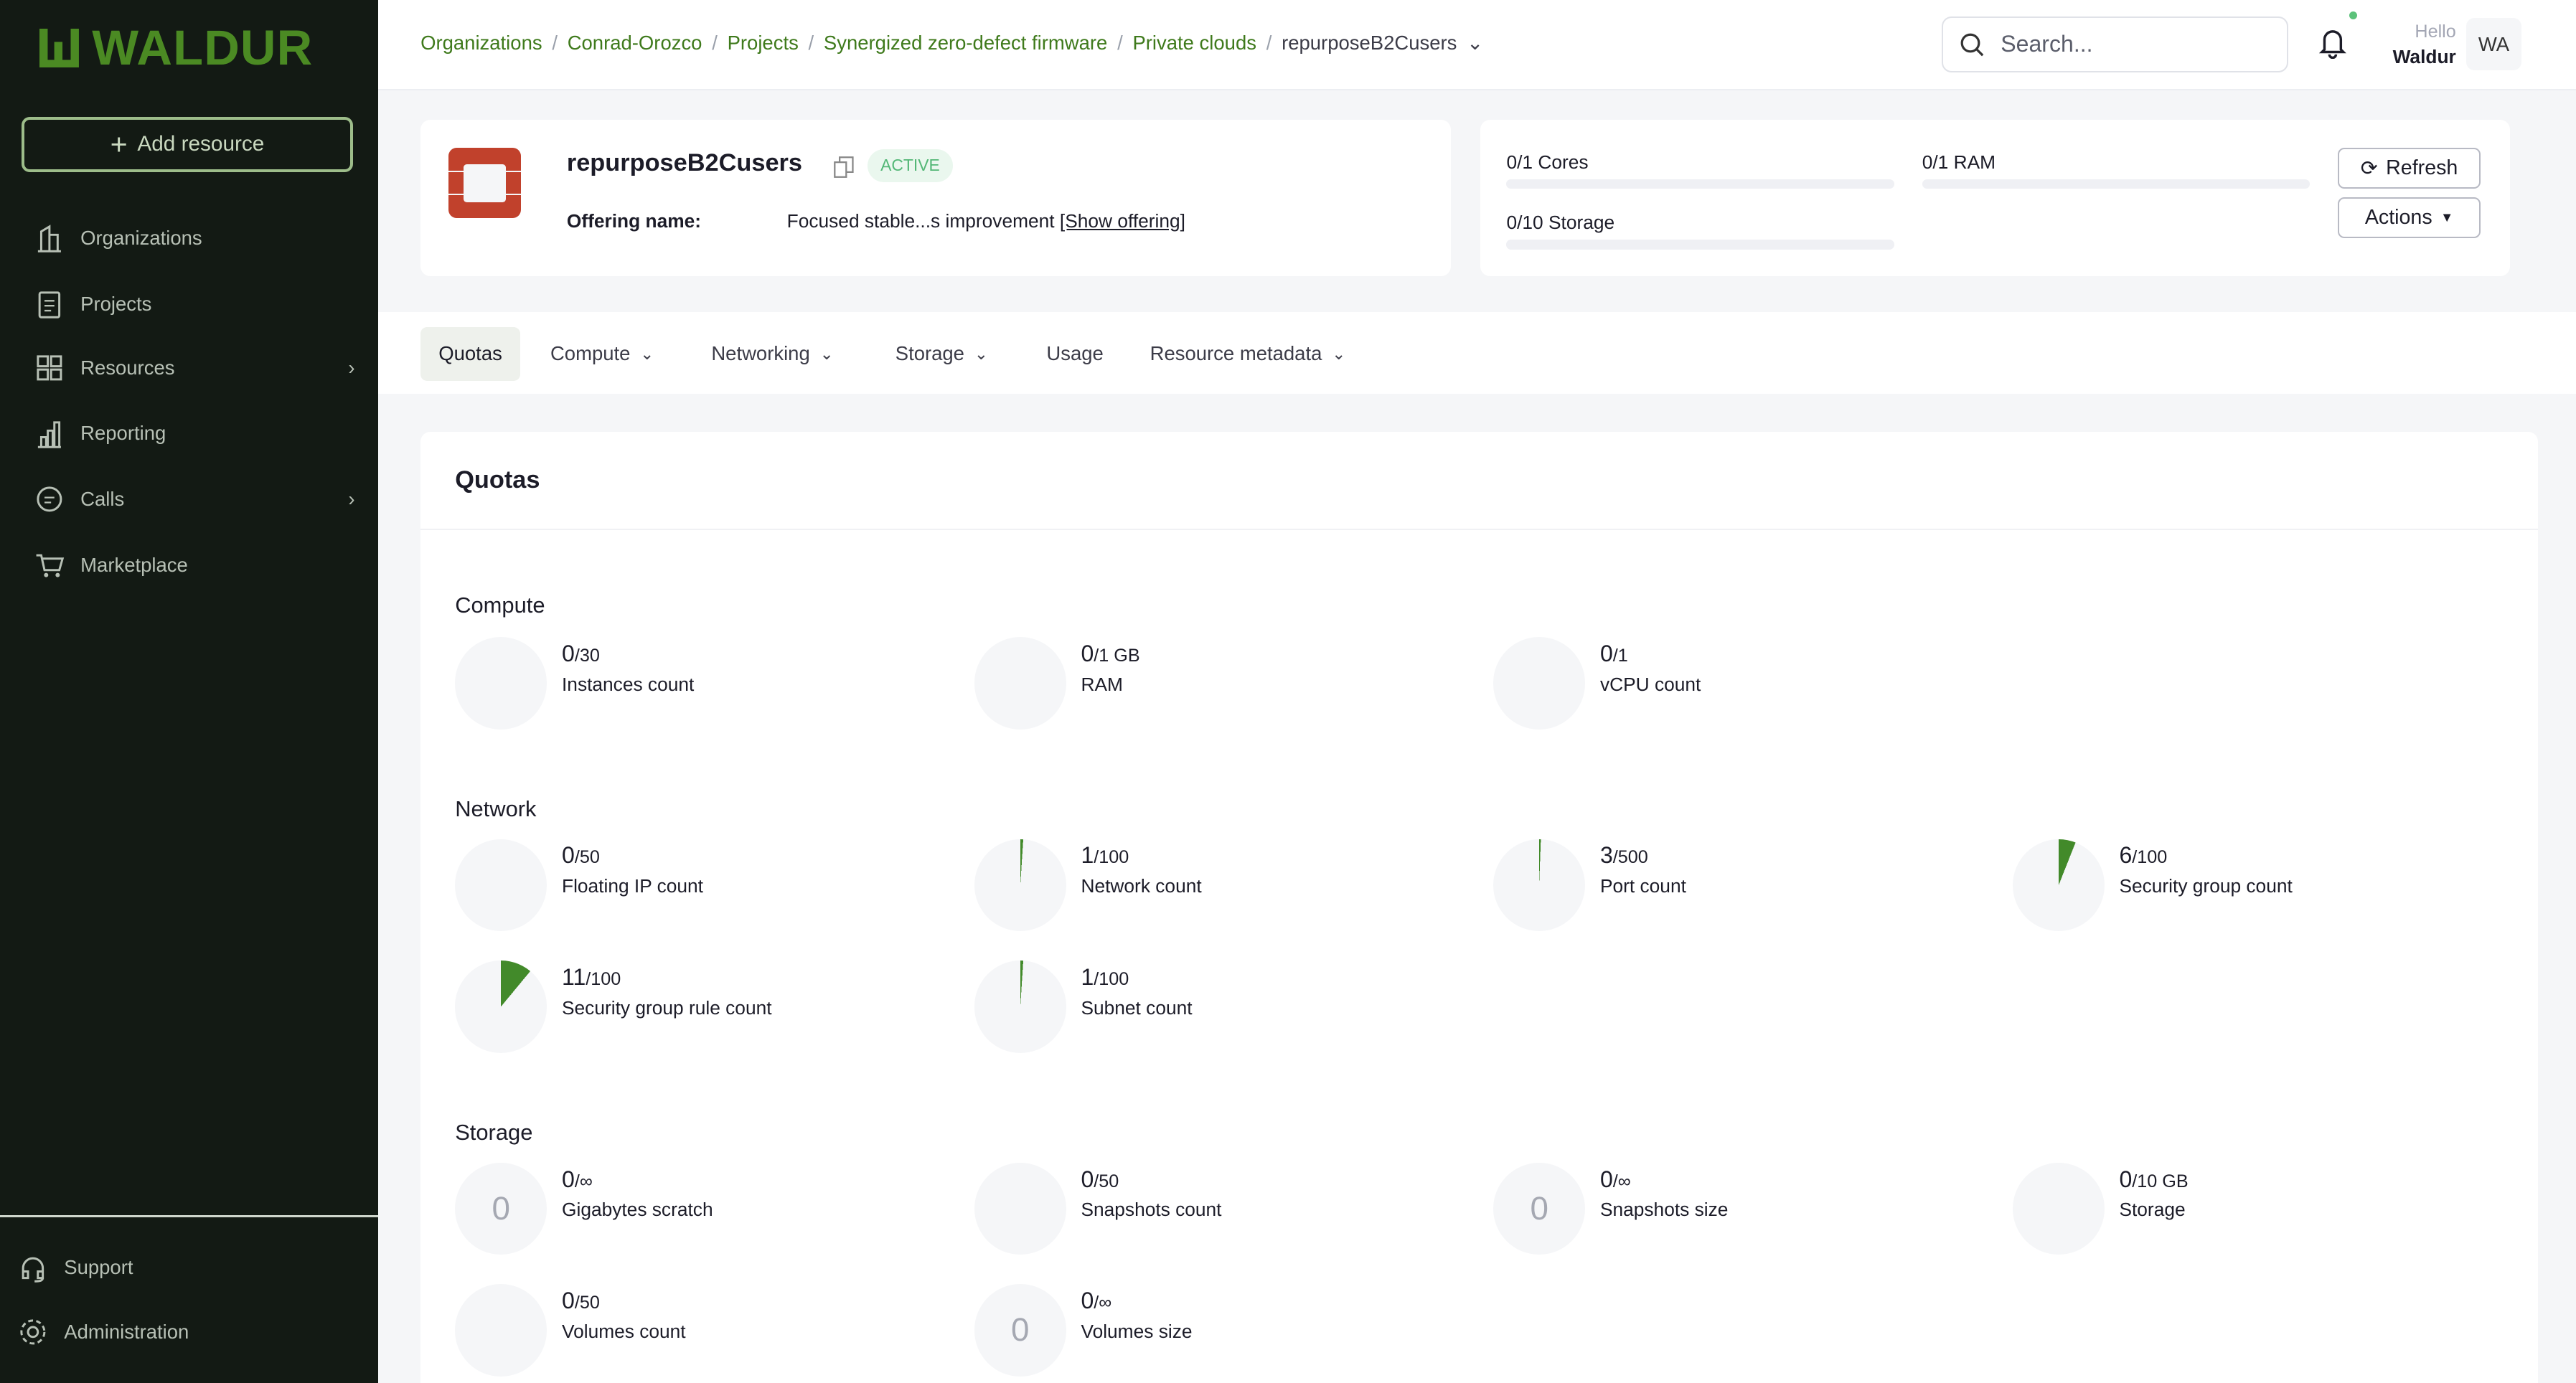 This screenshot has width=2576, height=1383. Describe the element at coordinates (187, 144) in the screenshot. I see `add-resource-button: + Add resource` at that location.